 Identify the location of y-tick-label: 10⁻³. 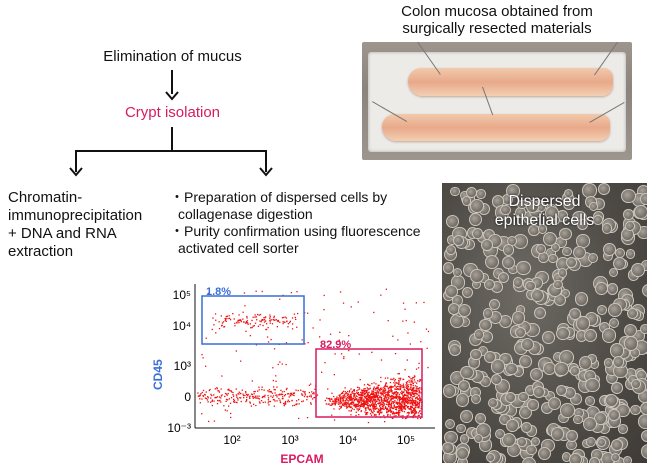
(179, 428).